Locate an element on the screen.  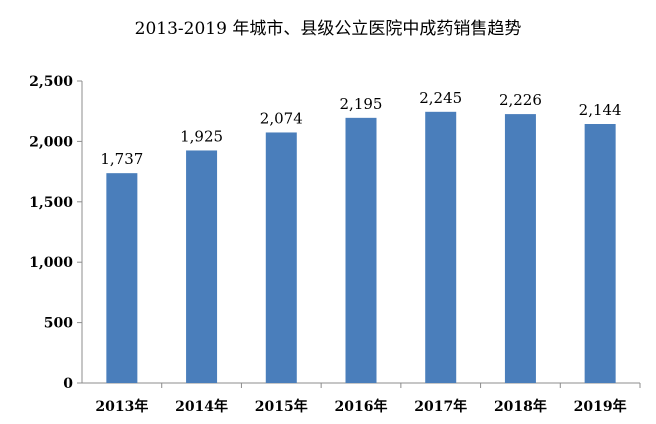
data-label: 2,074 is located at coordinates (281, 118).